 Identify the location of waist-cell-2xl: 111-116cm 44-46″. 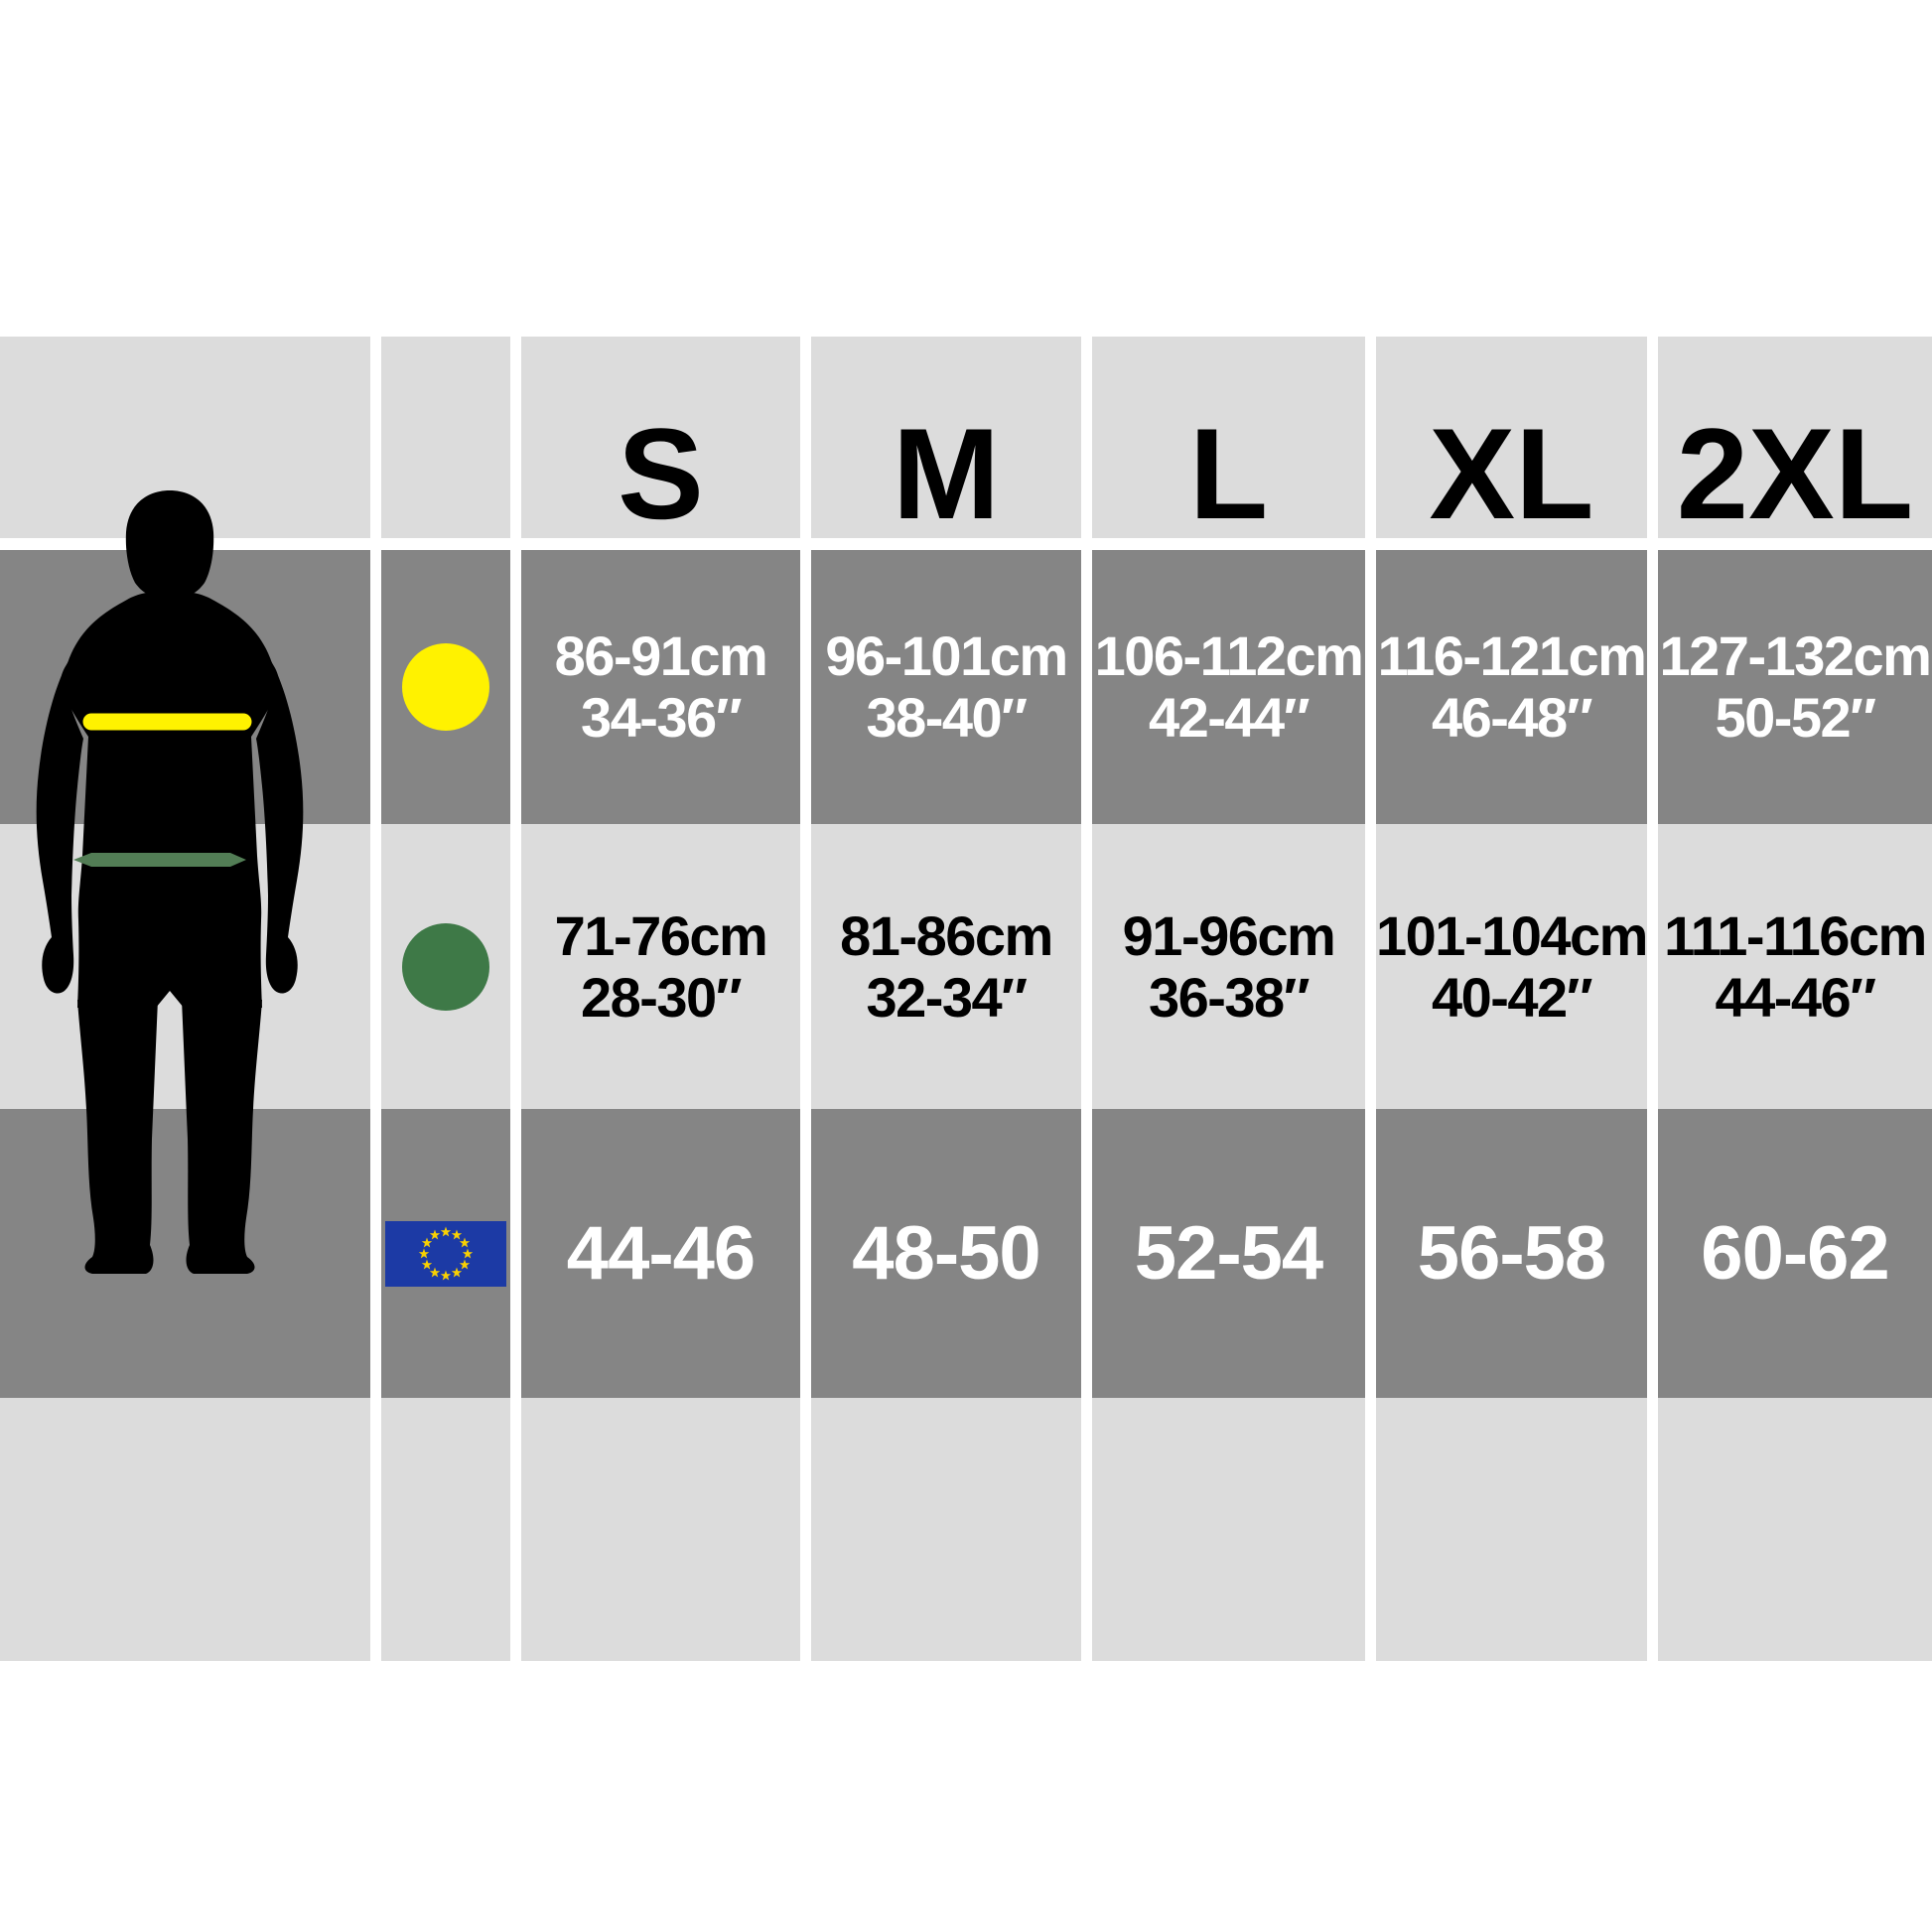
(1795, 967).